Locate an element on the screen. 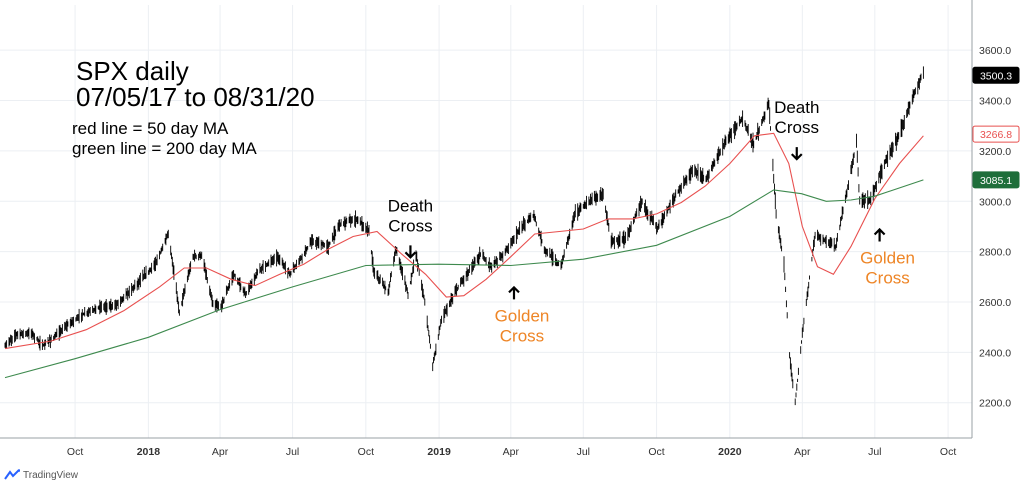 This screenshot has width=1024, height=489. y-tick-label: 2800.0 is located at coordinates (995, 253).